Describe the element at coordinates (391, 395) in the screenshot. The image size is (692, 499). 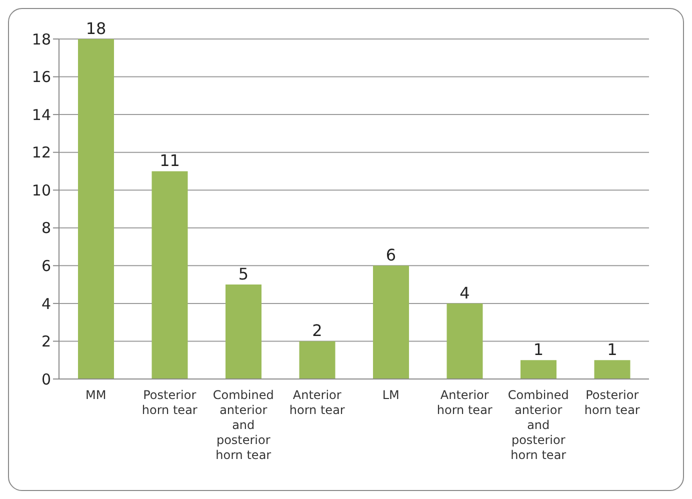
I see `x-tick-label: LM` at that location.